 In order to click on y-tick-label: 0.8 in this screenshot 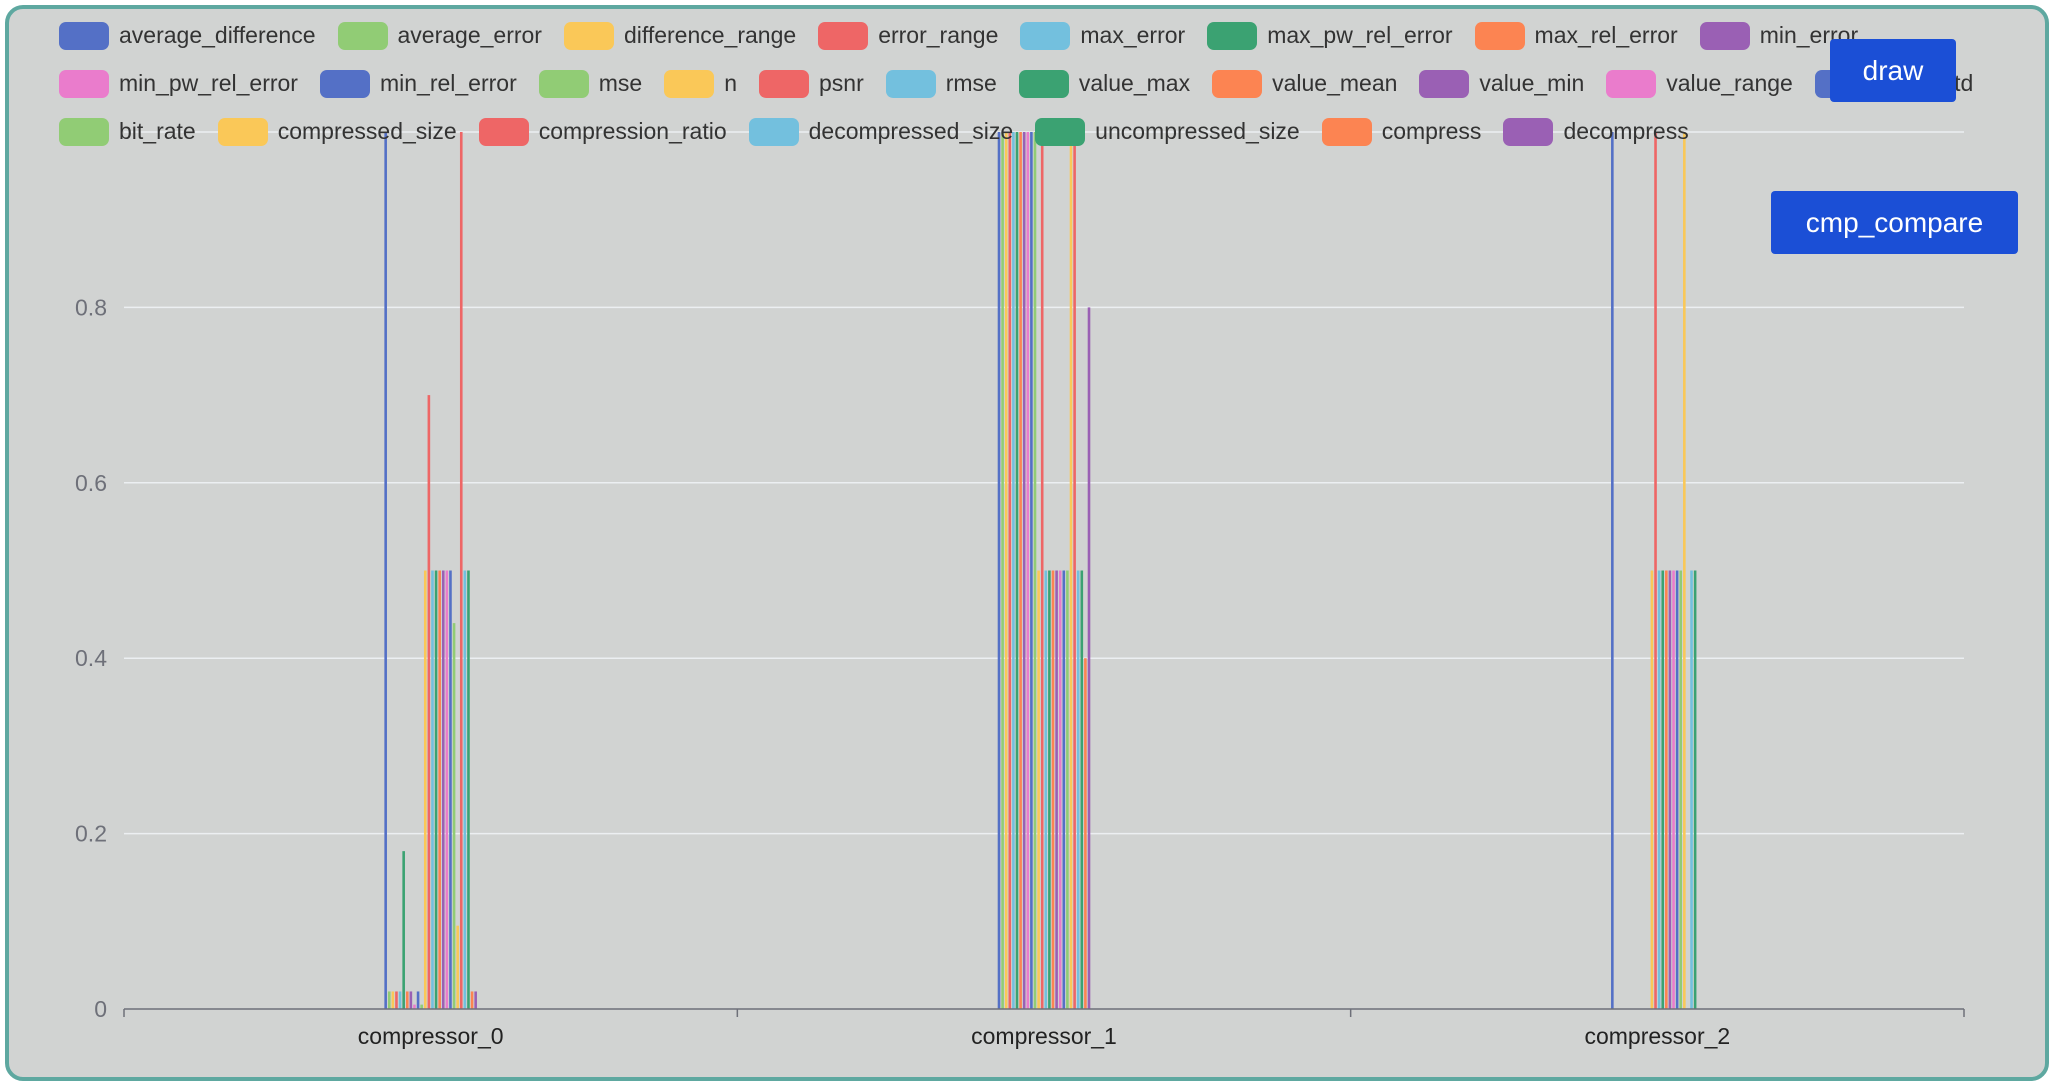, I will do `click(91, 307)`.